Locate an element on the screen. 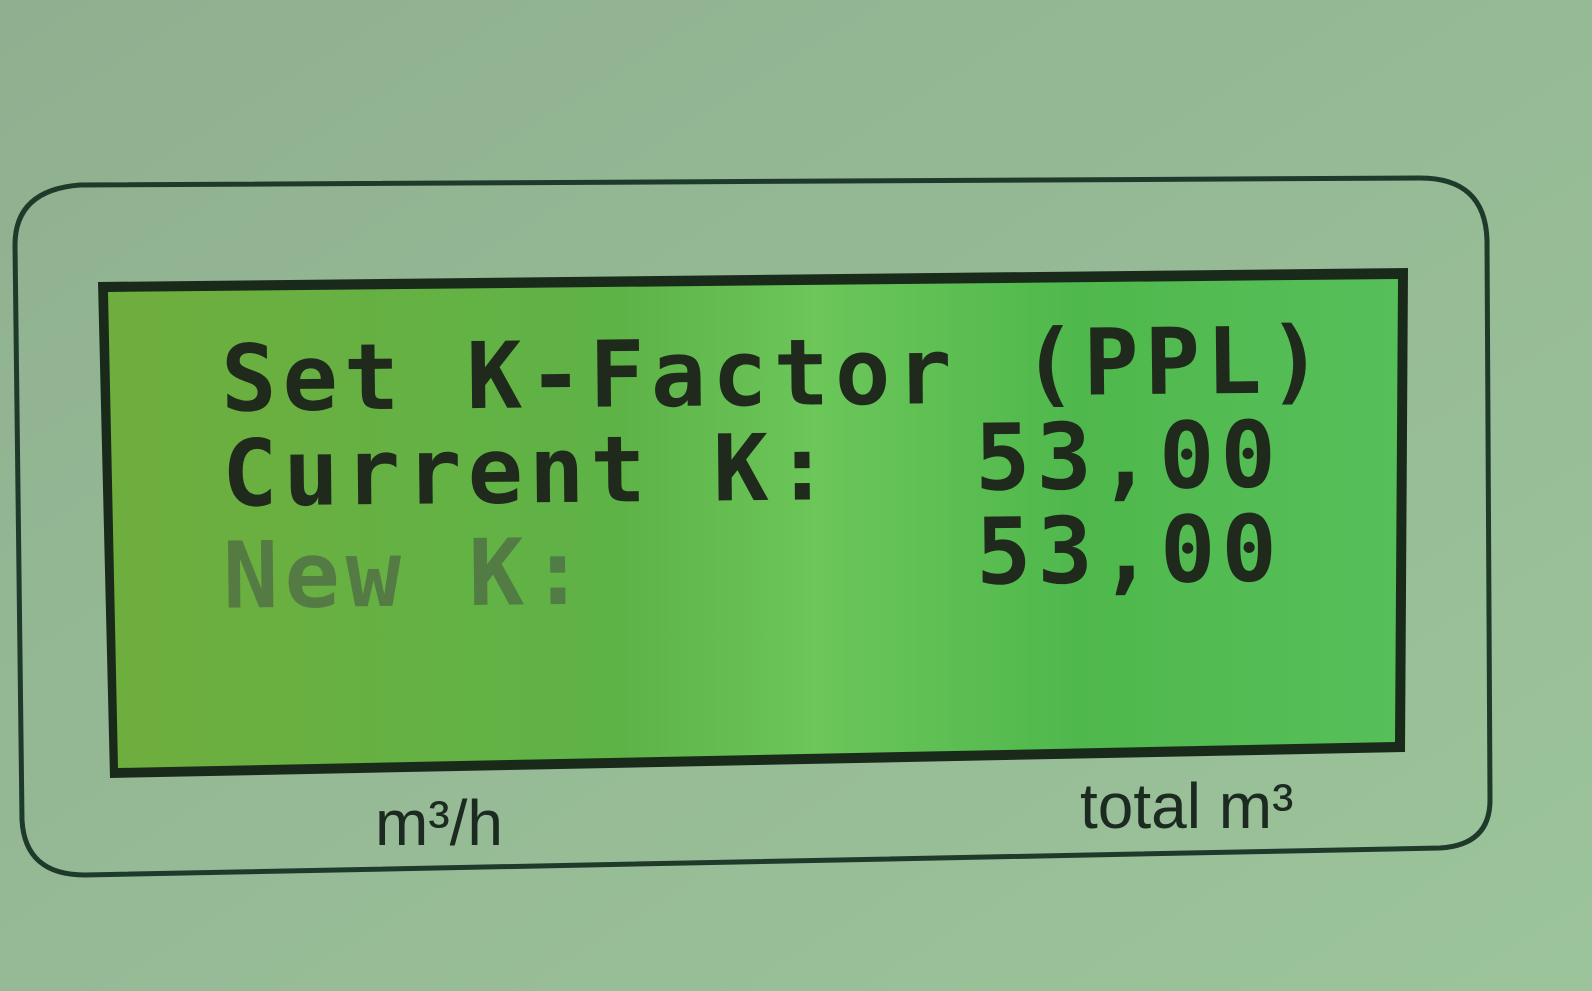 This screenshot has width=1592, height=991. panel-label: m³/h is located at coordinates (439, 823).